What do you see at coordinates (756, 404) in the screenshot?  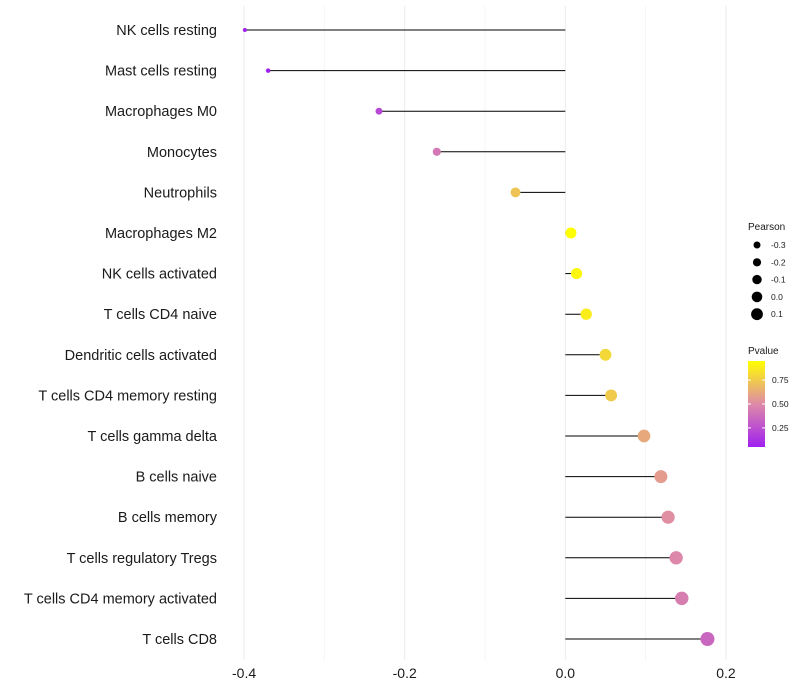 I see `pvalue-colorbar` at bounding box center [756, 404].